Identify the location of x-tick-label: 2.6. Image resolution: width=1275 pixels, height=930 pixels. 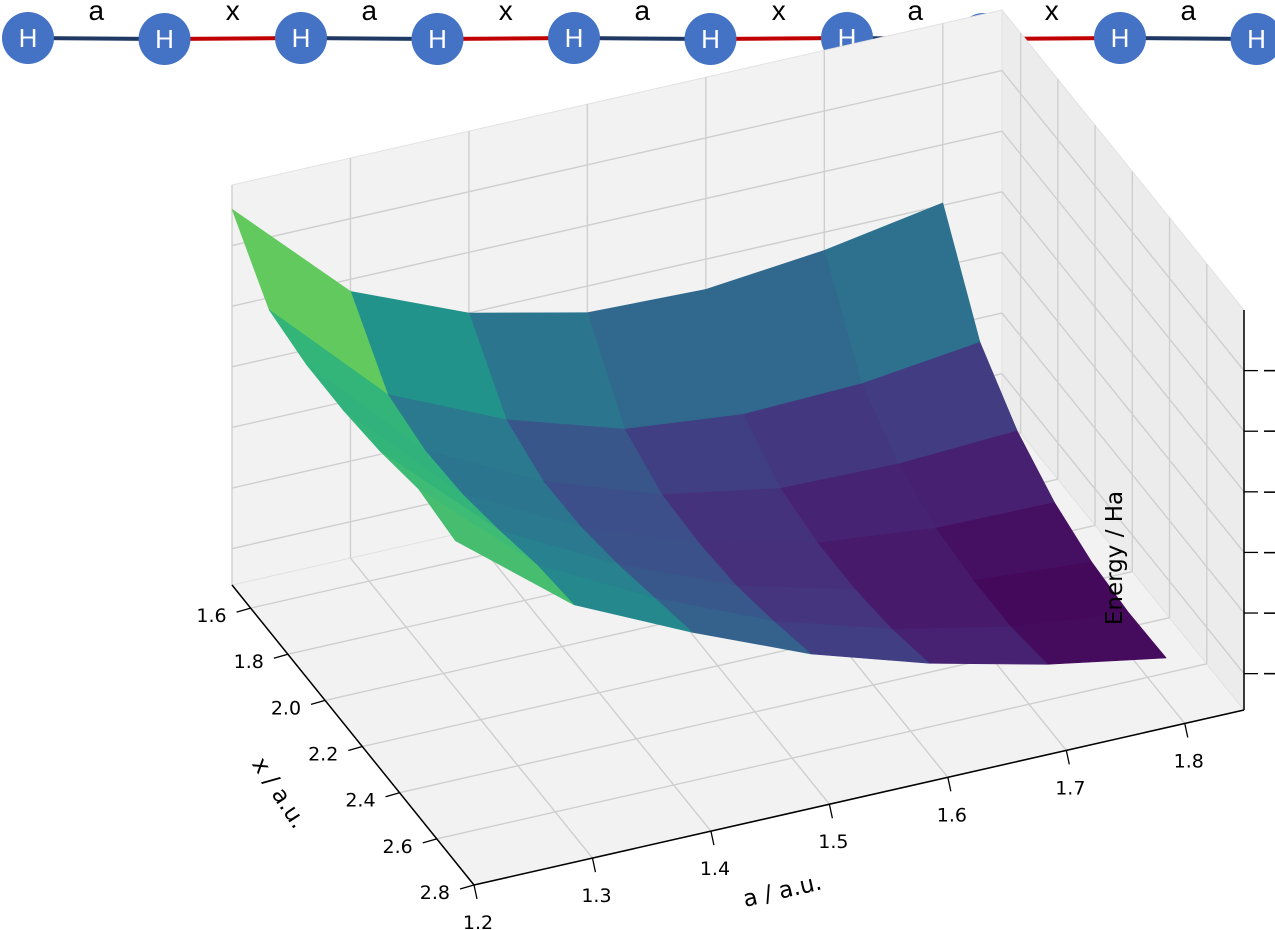
(398, 847).